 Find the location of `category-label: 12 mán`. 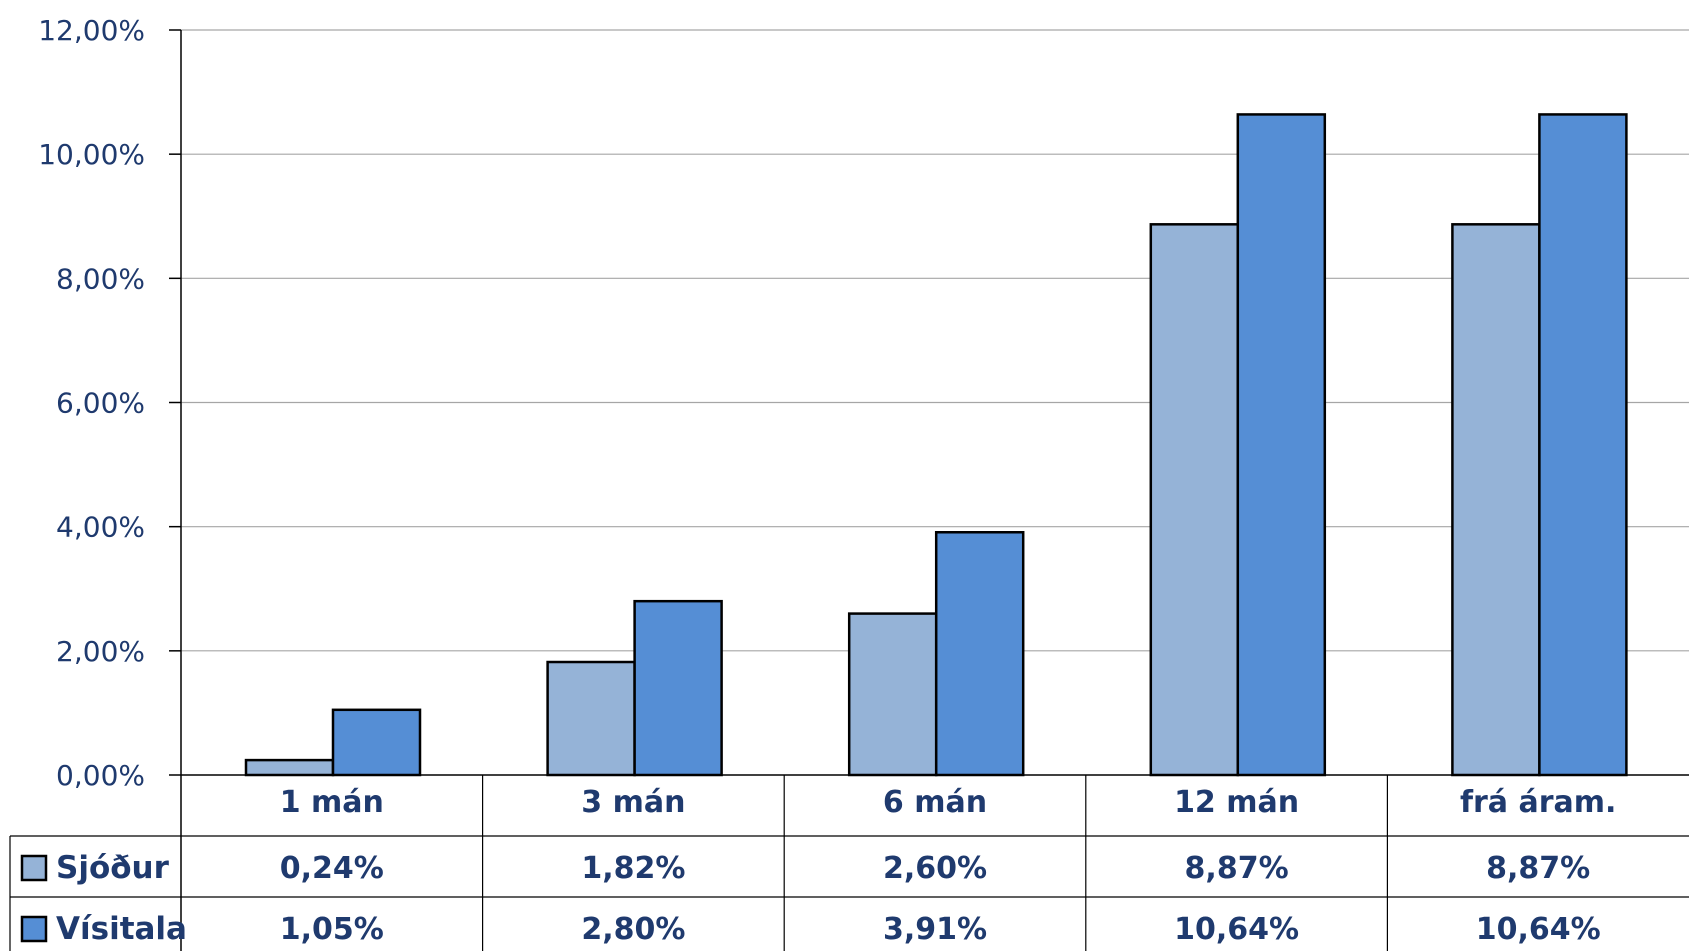

category-label: 12 mán is located at coordinates (1236, 802).